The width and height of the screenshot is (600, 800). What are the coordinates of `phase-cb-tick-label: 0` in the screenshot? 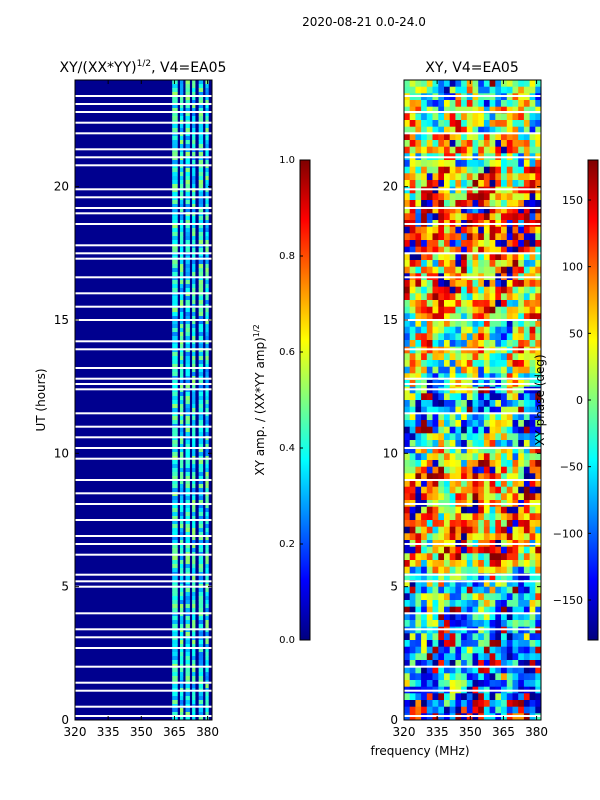 It's located at (579, 400).